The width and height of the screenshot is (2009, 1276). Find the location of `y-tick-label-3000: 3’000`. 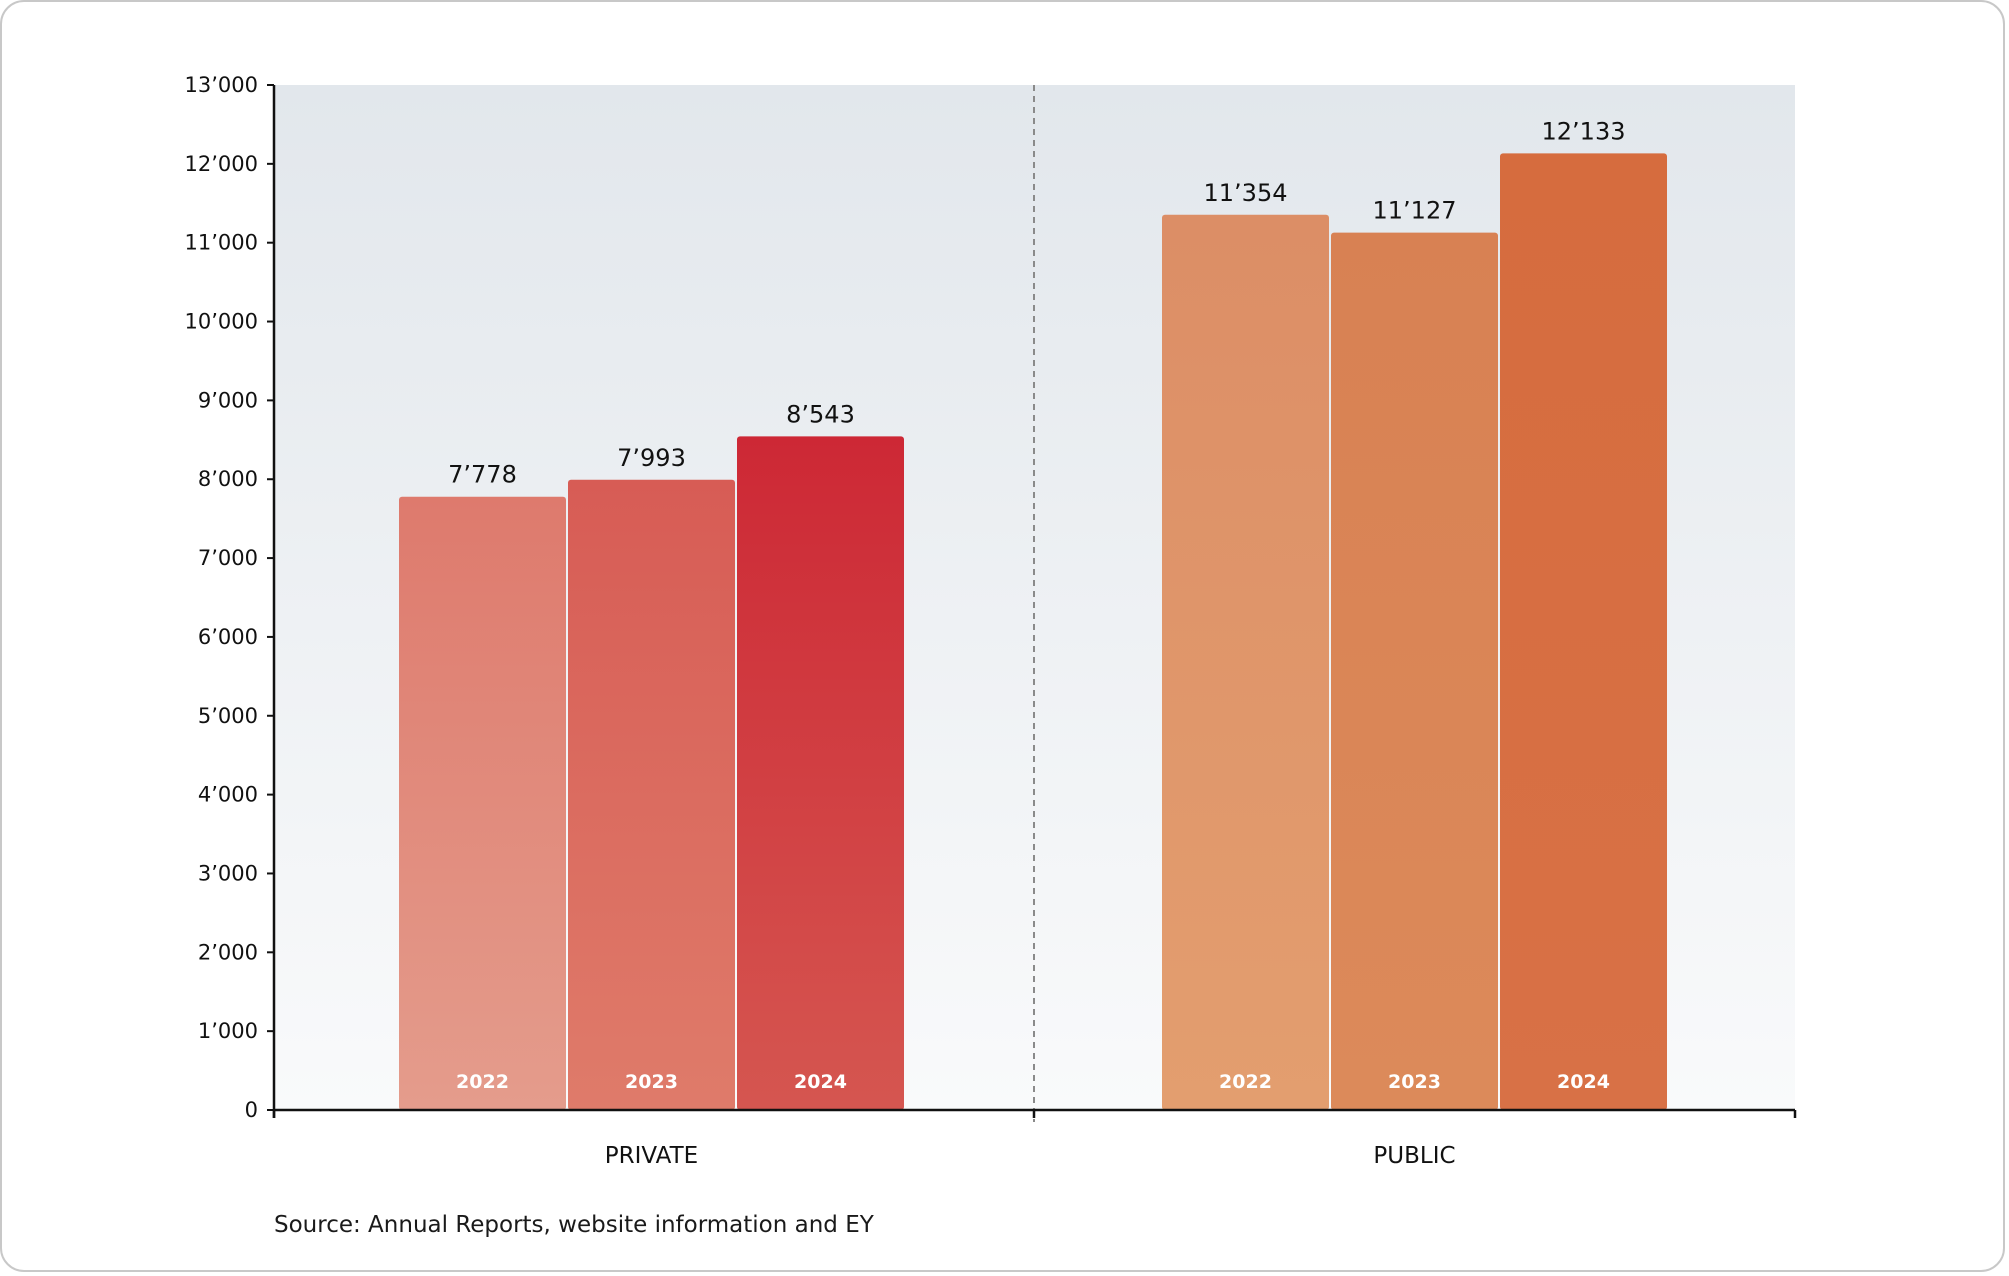

y-tick-label-3000: 3’000 is located at coordinates (228, 873).